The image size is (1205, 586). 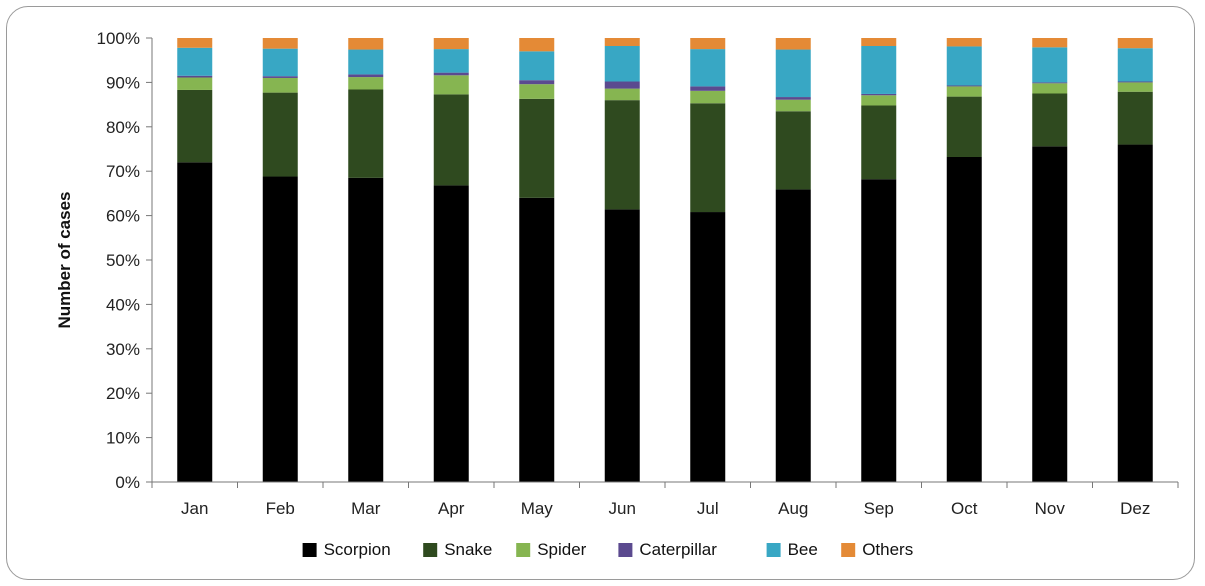 What do you see at coordinates (451, 508) in the screenshot?
I see `x-tick-label: Apr` at bounding box center [451, 508].